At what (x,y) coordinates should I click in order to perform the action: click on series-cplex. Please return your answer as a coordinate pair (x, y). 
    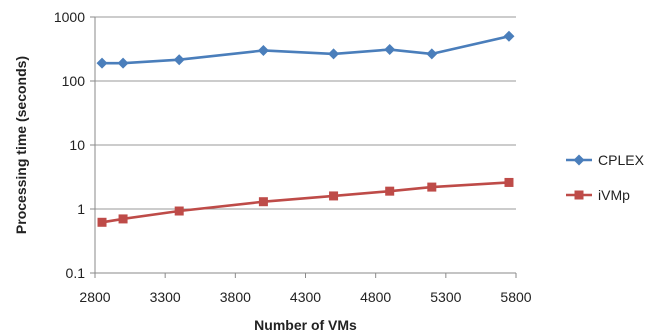
    Looking at the image, I should click on (305, 49).